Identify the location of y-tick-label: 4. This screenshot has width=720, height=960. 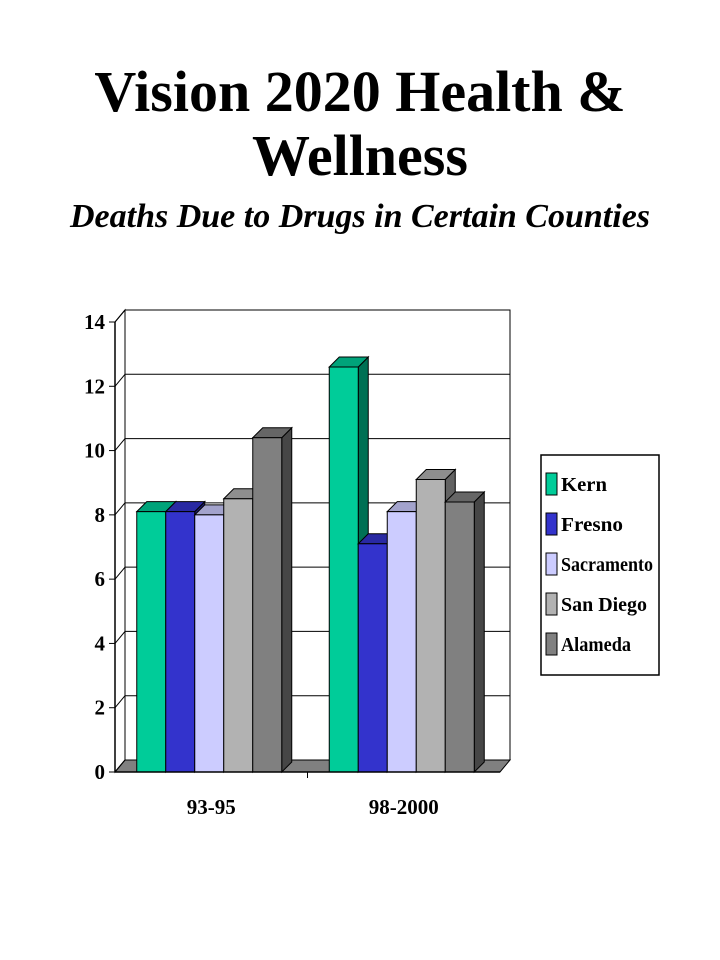
(100, 643).